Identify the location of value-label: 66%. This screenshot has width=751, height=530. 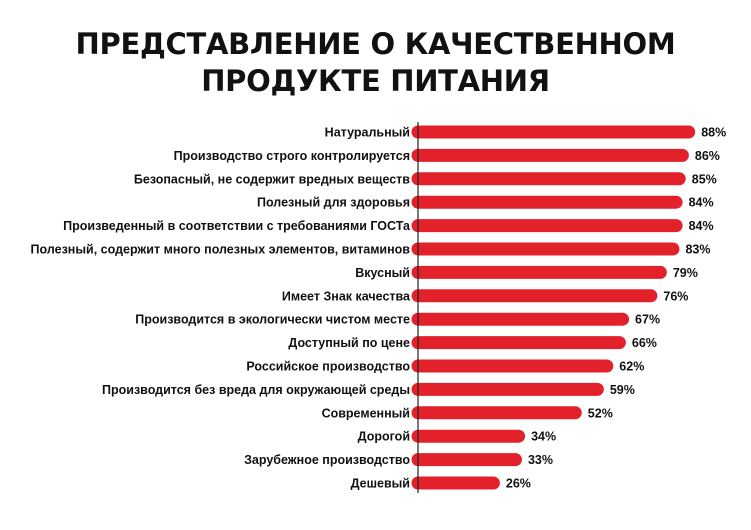
(644, 343).